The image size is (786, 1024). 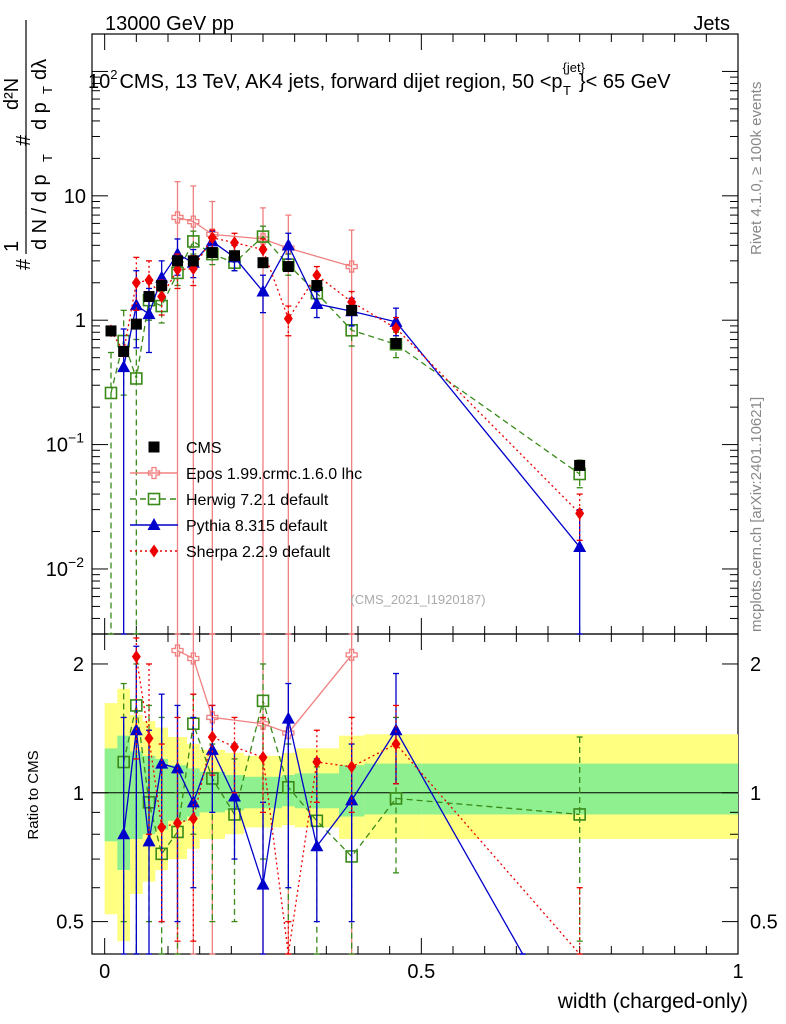 I want to click on energy-label: 13000 GeV pp, so click(x=169, y=24).